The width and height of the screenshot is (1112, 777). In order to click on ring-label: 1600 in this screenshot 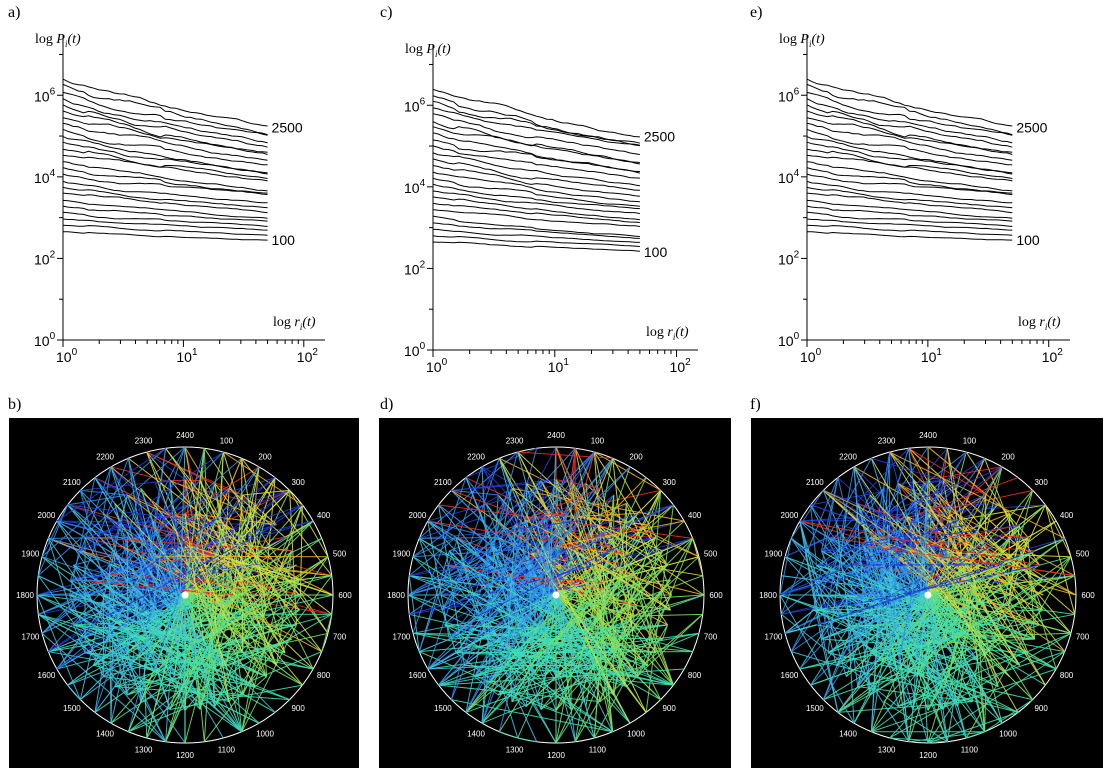, I will do `click(790, 675)`.